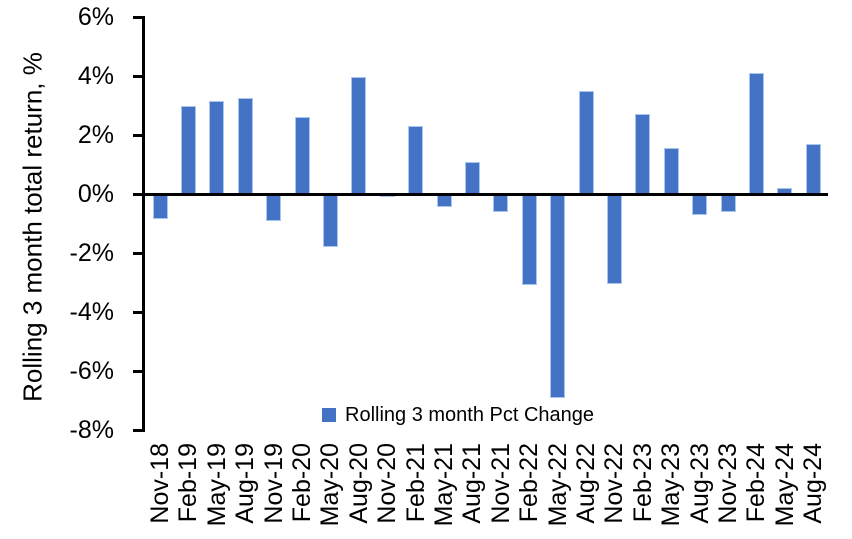  What do you see at coordinates (728, 483) in the screenshot?
I see `x-axis-label: Nov-23` at bounding box center [728, 483].